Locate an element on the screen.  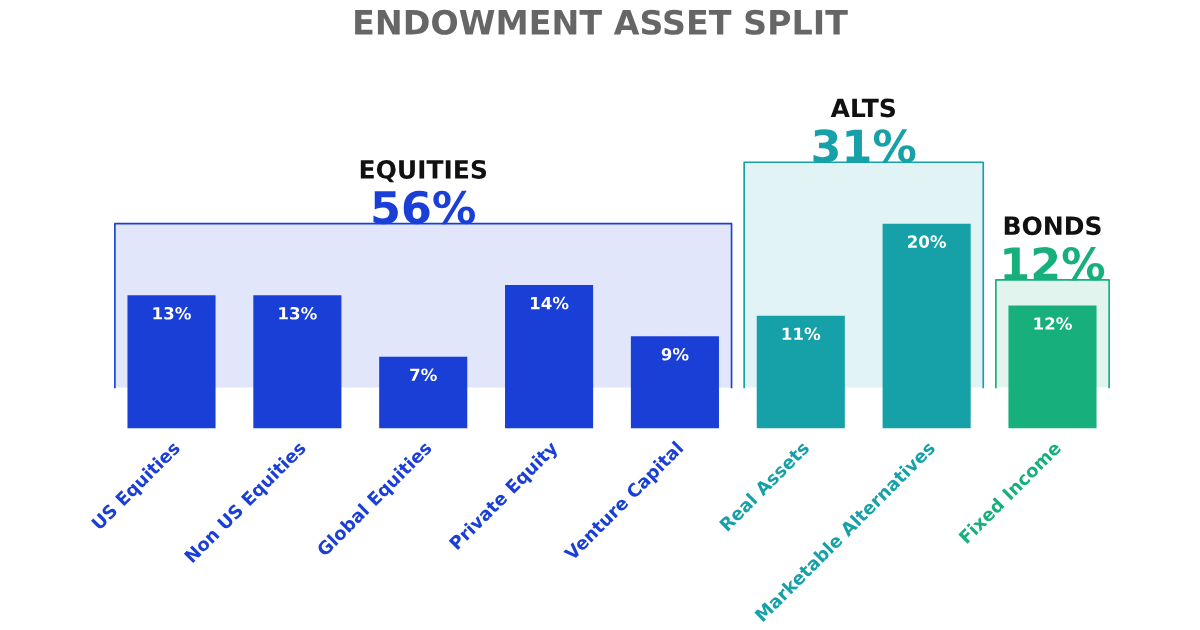
band-label: BONDS is located at coordinates (1052, 226).